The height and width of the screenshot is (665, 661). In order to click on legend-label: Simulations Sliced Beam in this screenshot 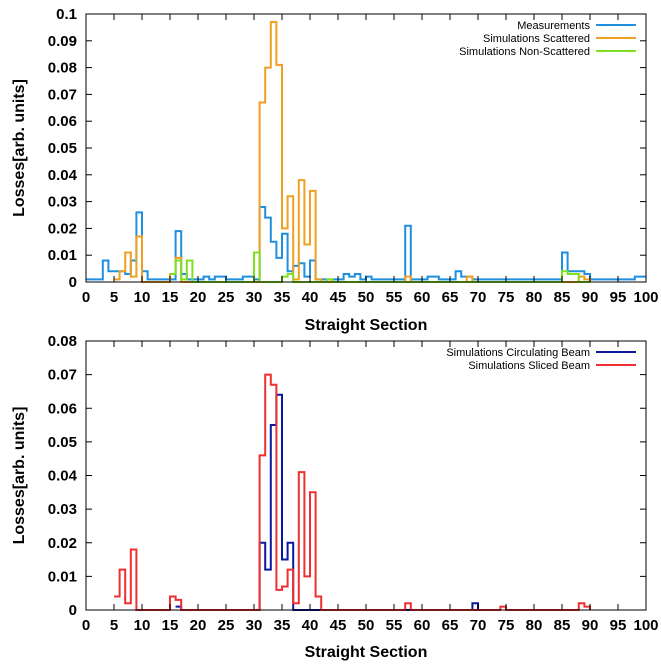, I will do `click(529, 366)`.